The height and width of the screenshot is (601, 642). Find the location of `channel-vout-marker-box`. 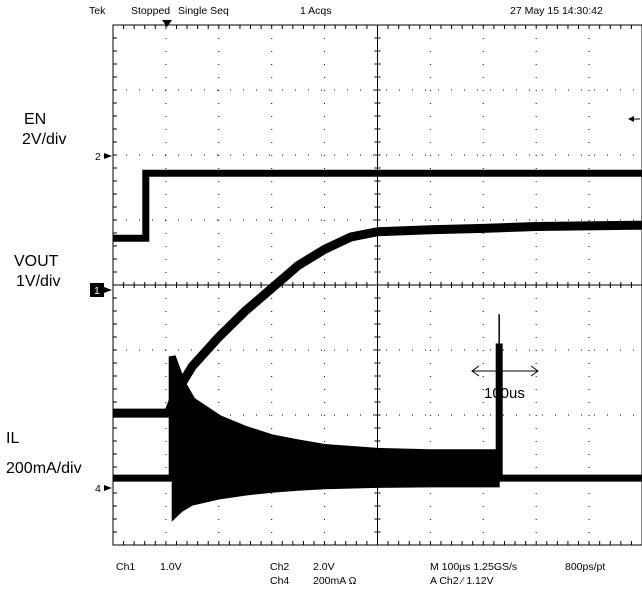

channel-vout-marker-box is located at coordinates (97, 290).